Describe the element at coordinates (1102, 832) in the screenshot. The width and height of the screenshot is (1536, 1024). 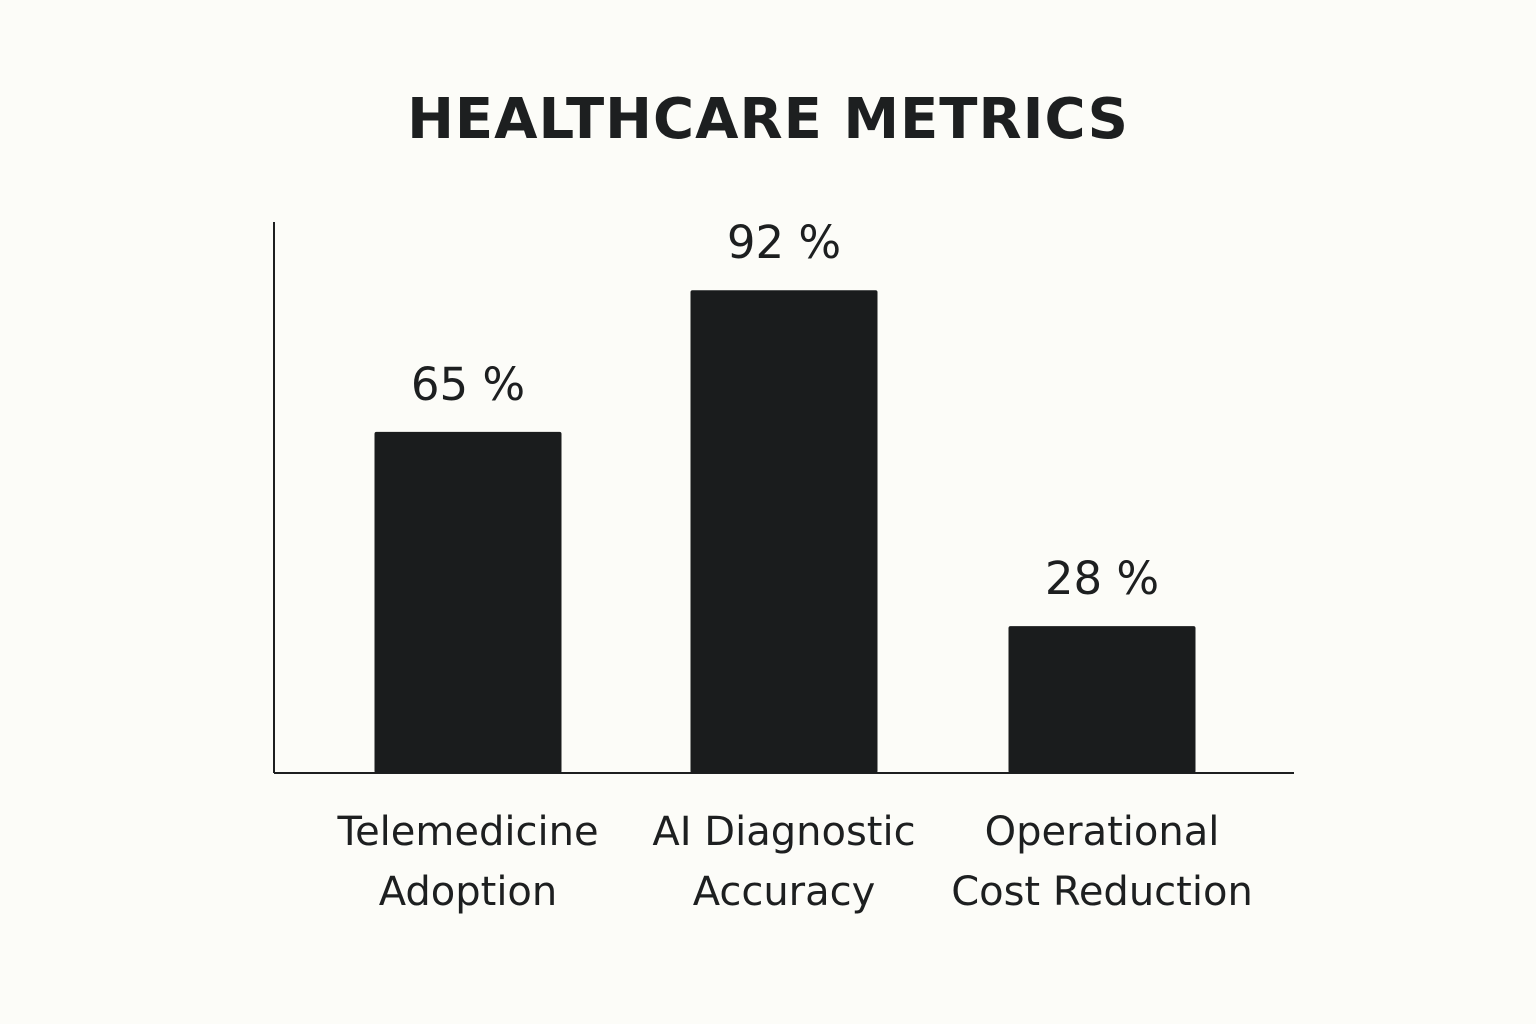
I see `x-tick-label: Operational` at that location.